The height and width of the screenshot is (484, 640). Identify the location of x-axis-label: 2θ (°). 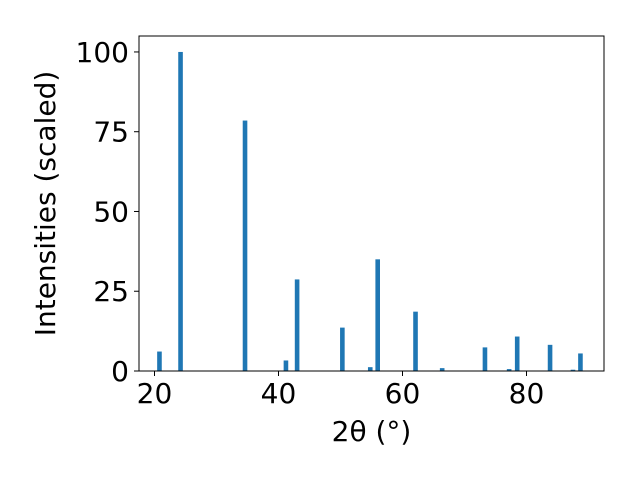
(372, 431).